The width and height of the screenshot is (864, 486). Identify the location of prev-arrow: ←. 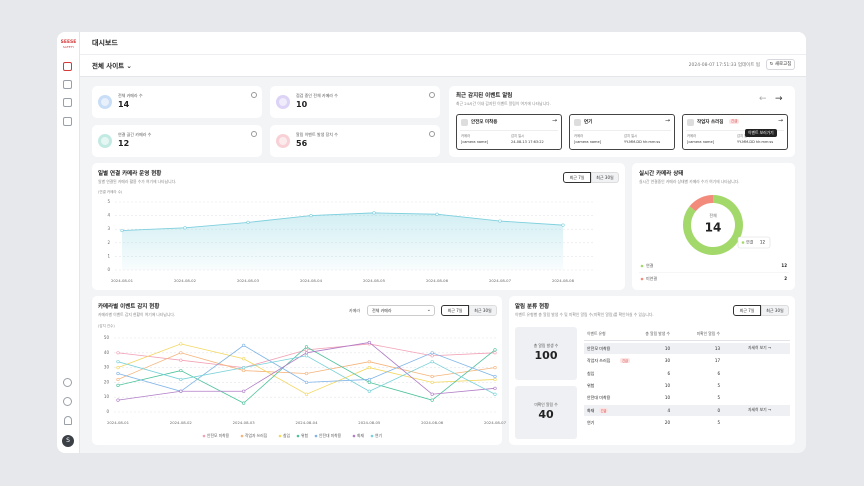
(763, 99).